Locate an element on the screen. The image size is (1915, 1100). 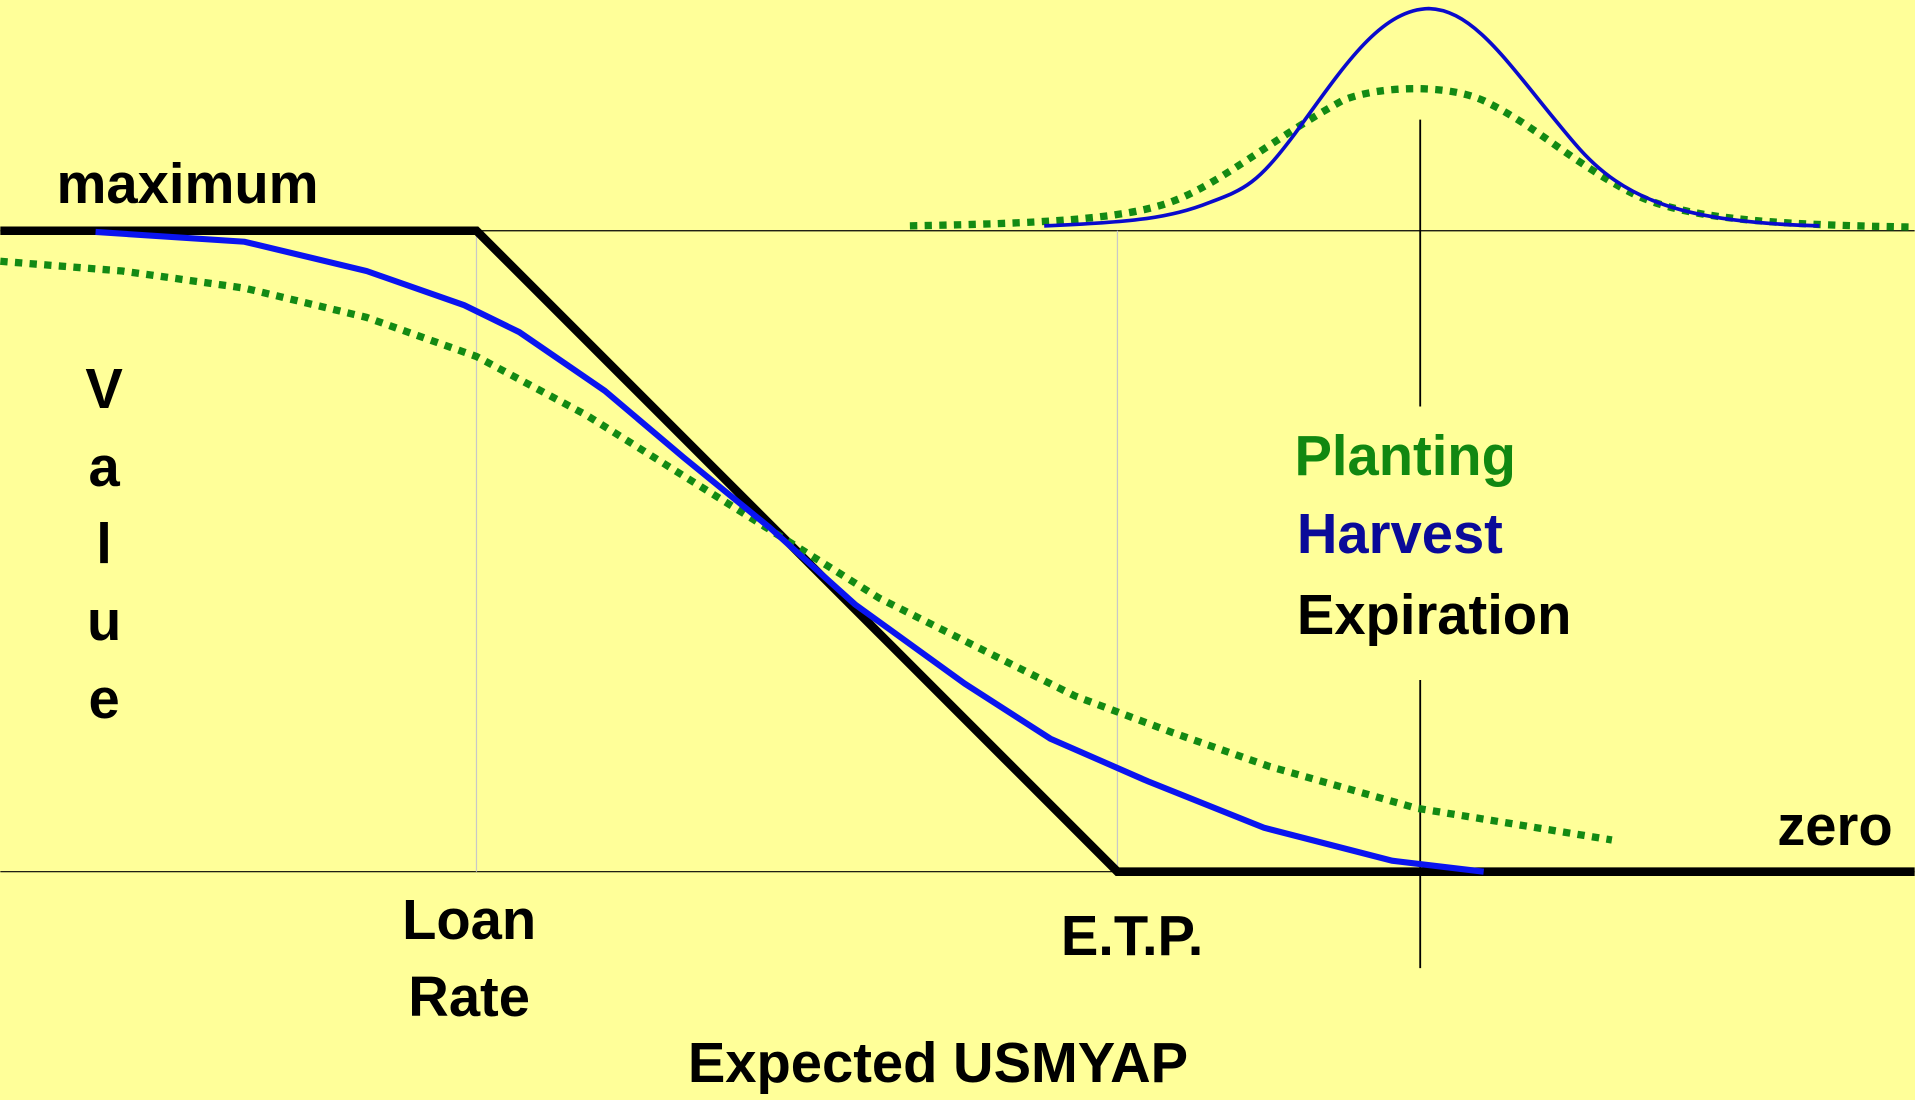
legend-expiration: Expiration is located at coordinates (1434, 614).